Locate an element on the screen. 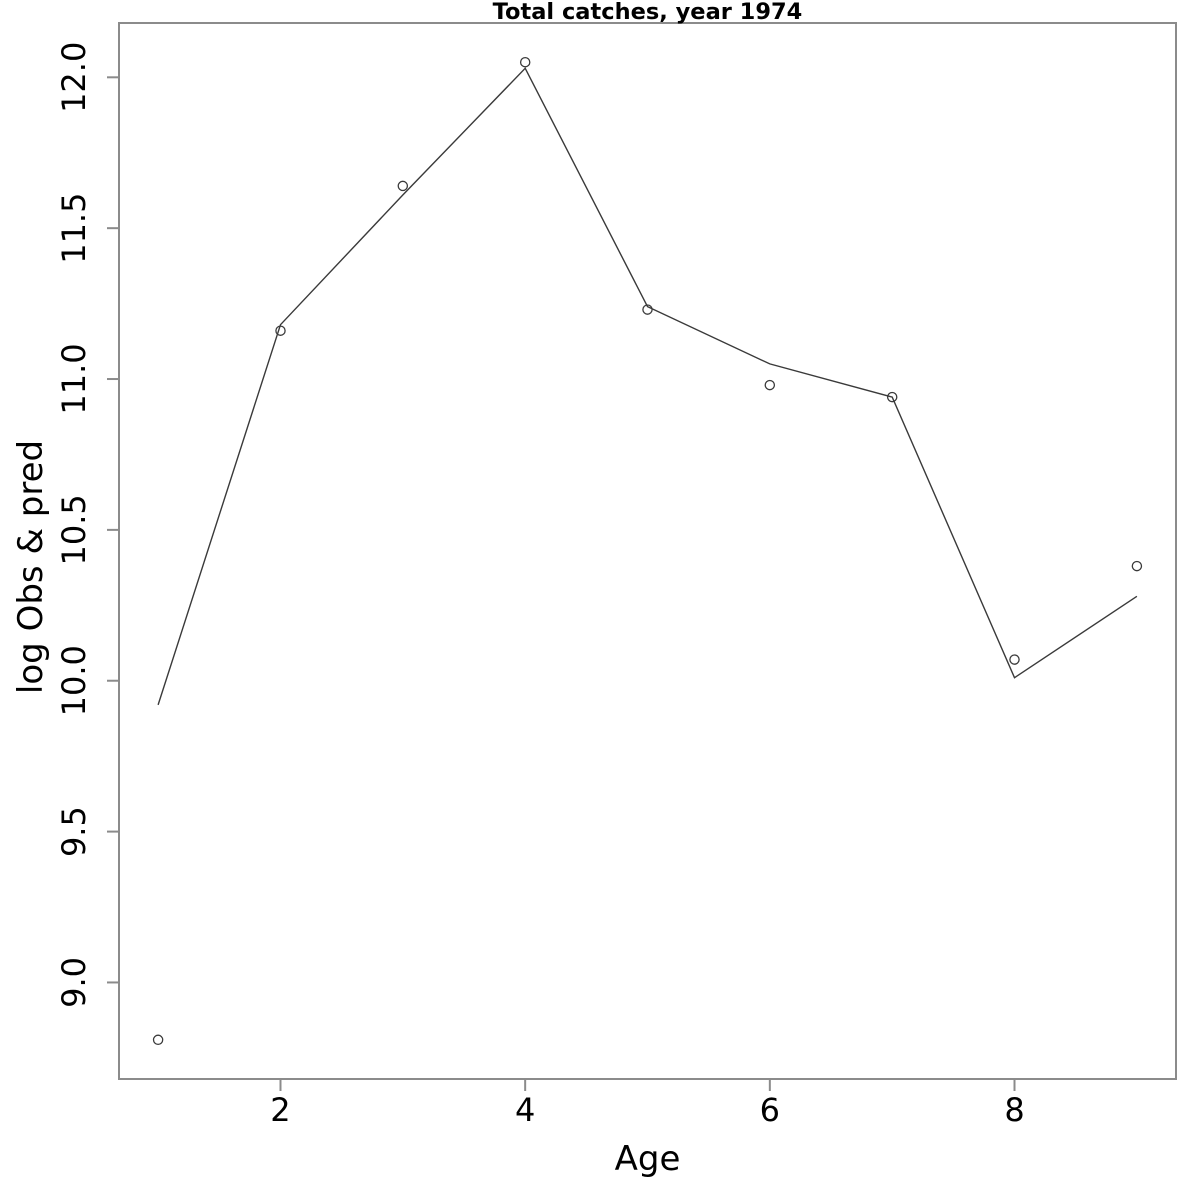 This screenshot has height=1200, width=1200. x-axis-ticks: 2 4 6 8 is located at coordinates (647, 1104).